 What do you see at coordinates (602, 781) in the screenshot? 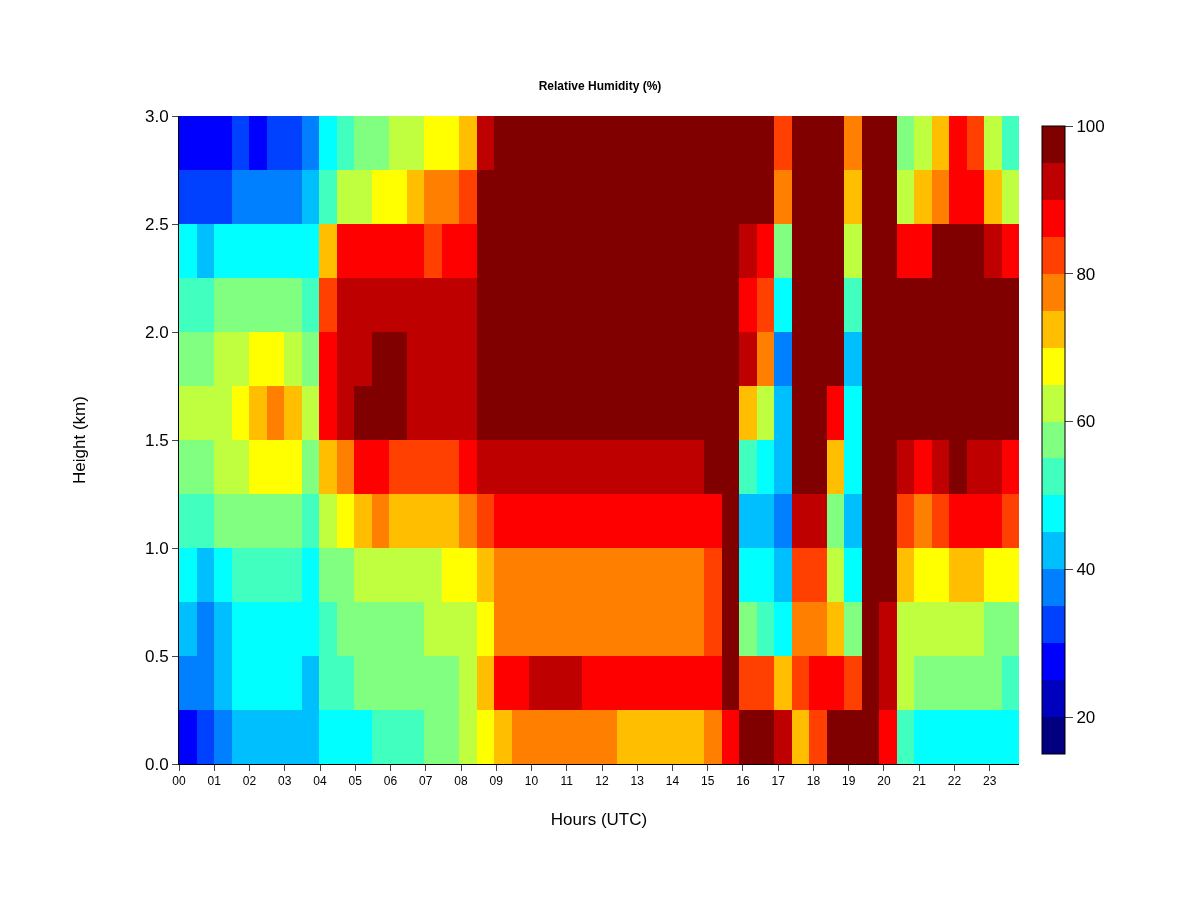
I see `x-tick-label: 12` at bounding box center [602, 781].